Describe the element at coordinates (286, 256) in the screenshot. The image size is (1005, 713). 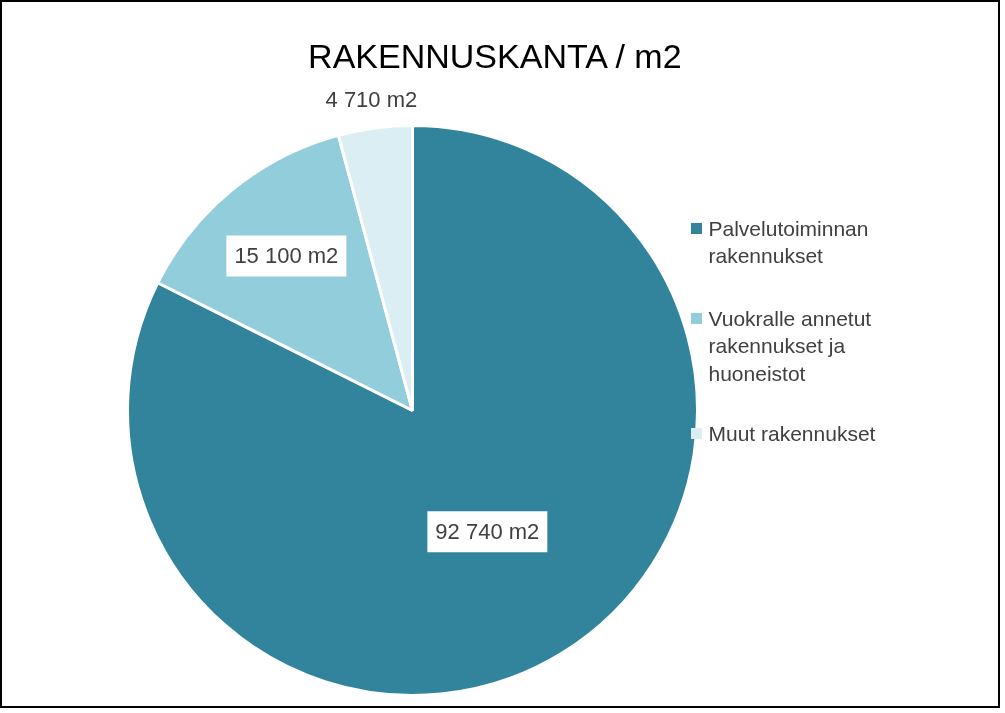
I see `data-label: 15 100 m2` at that location.